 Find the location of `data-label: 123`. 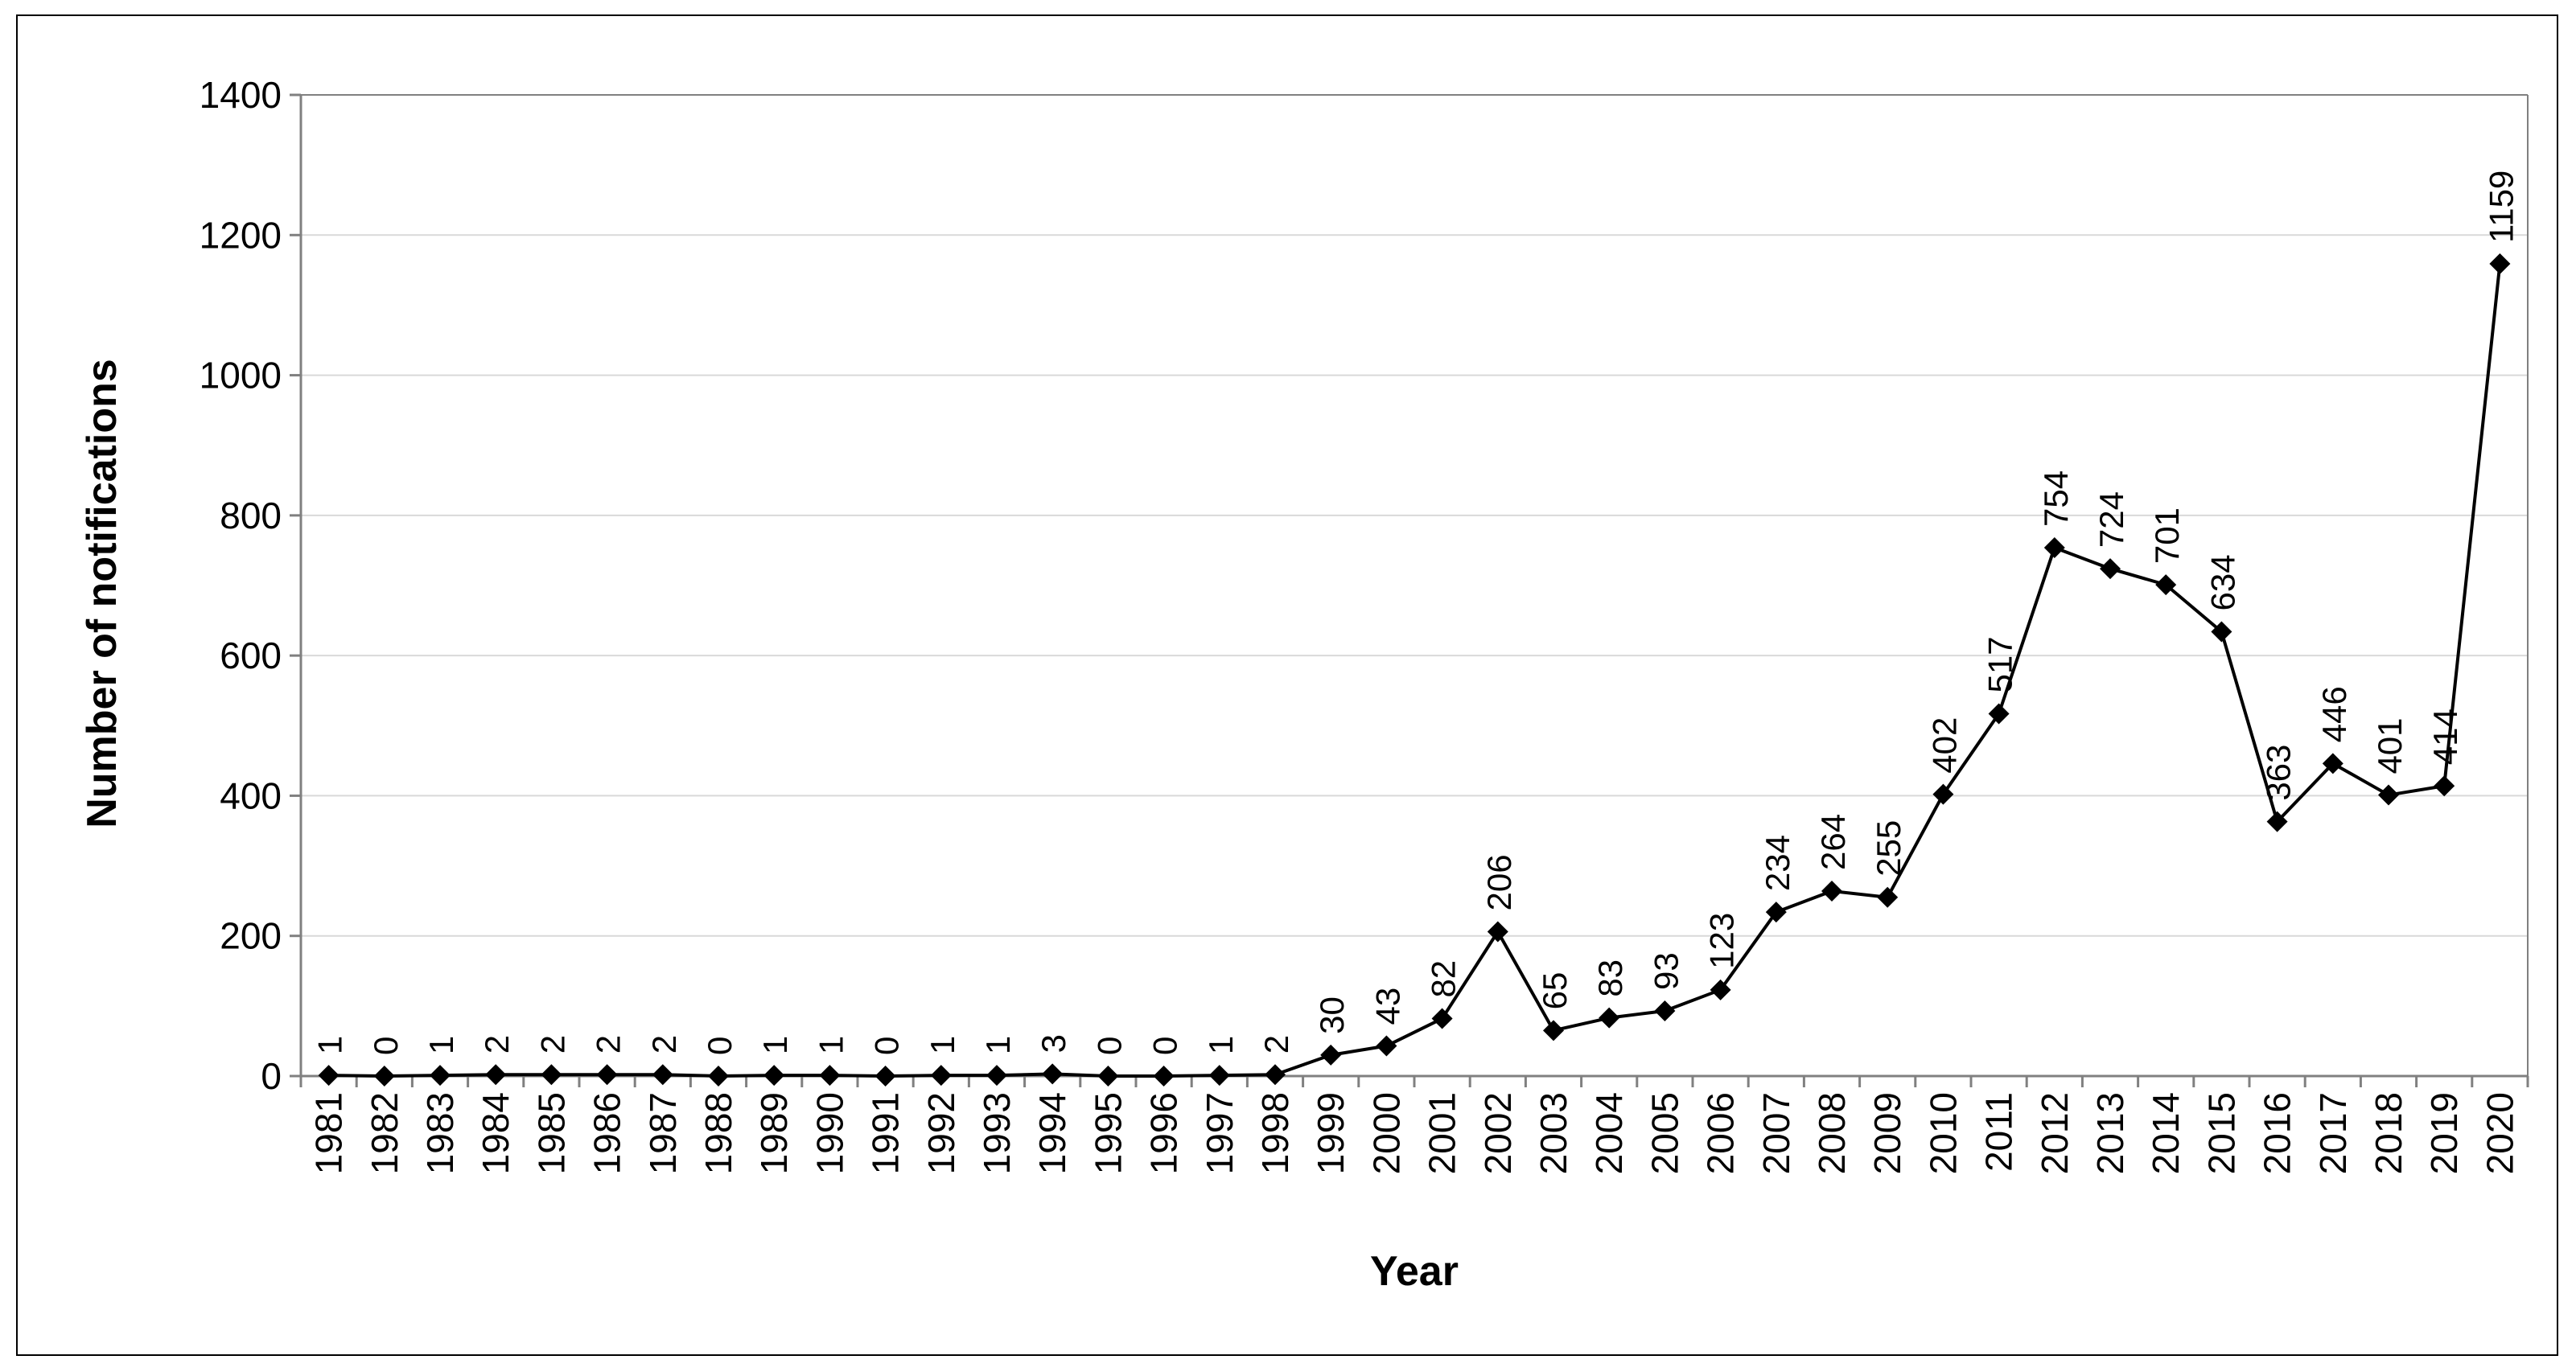

data-label: 123 is located at coordinates (1722, 941).